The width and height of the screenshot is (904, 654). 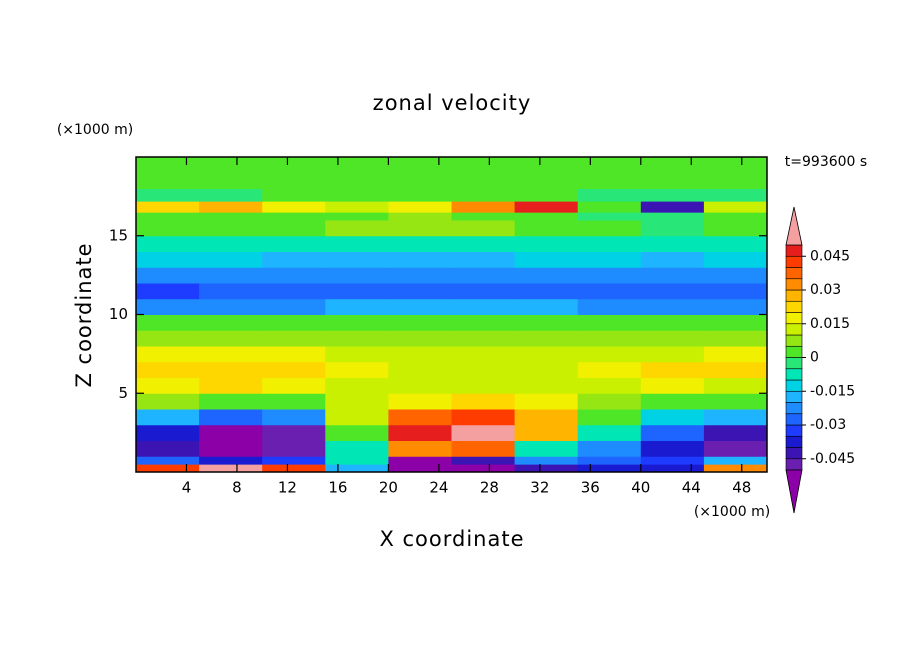 What do you see at coordinates (590, 488) in the screenshot?
I see `x-tick-label: 36` at bounding box center [590, 488].